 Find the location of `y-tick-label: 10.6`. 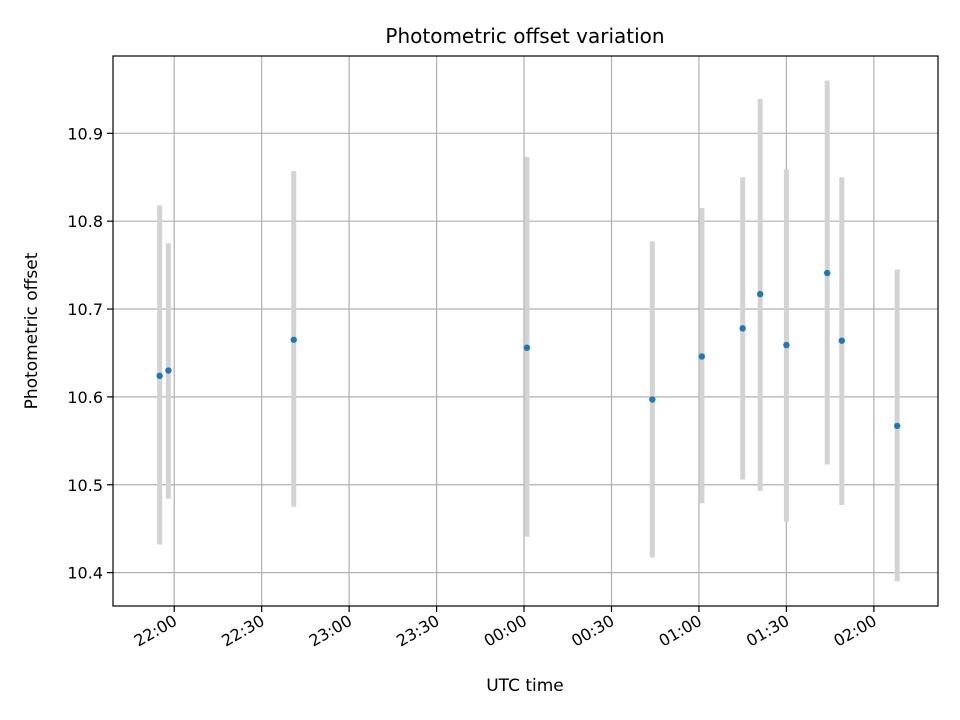

y-tick-label: 10.6 is located at coordinates (85, 397).